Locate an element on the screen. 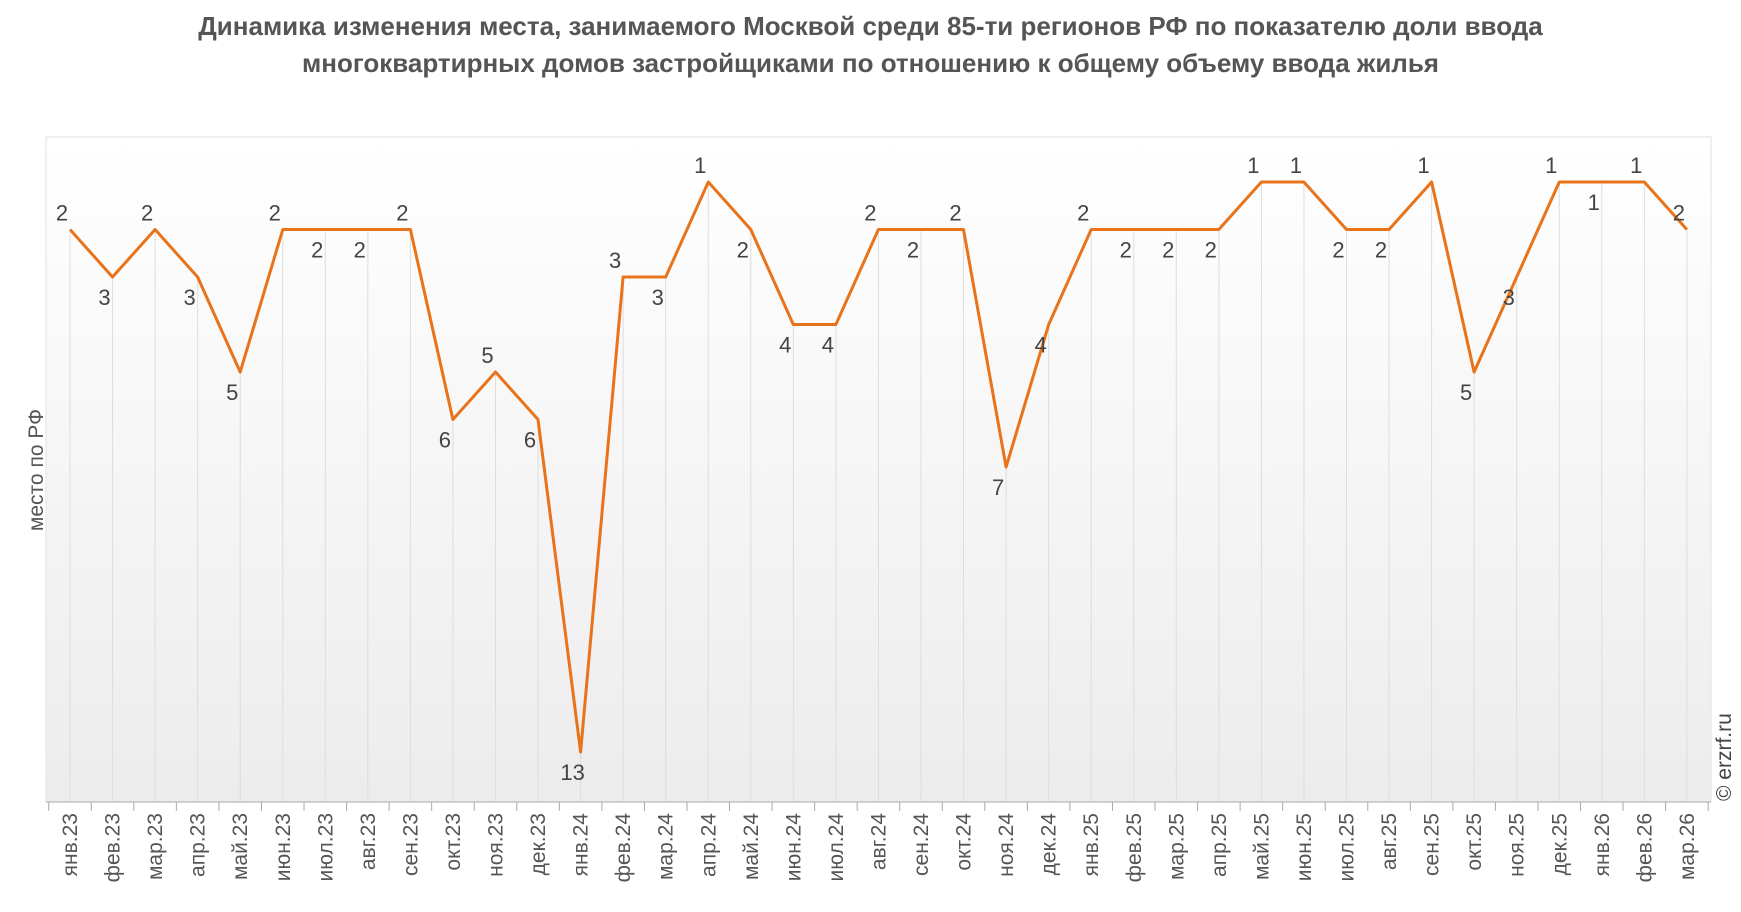 This screenshot has width=1741, height=912. x-axis-ticks is located at coordinates (878, 806).